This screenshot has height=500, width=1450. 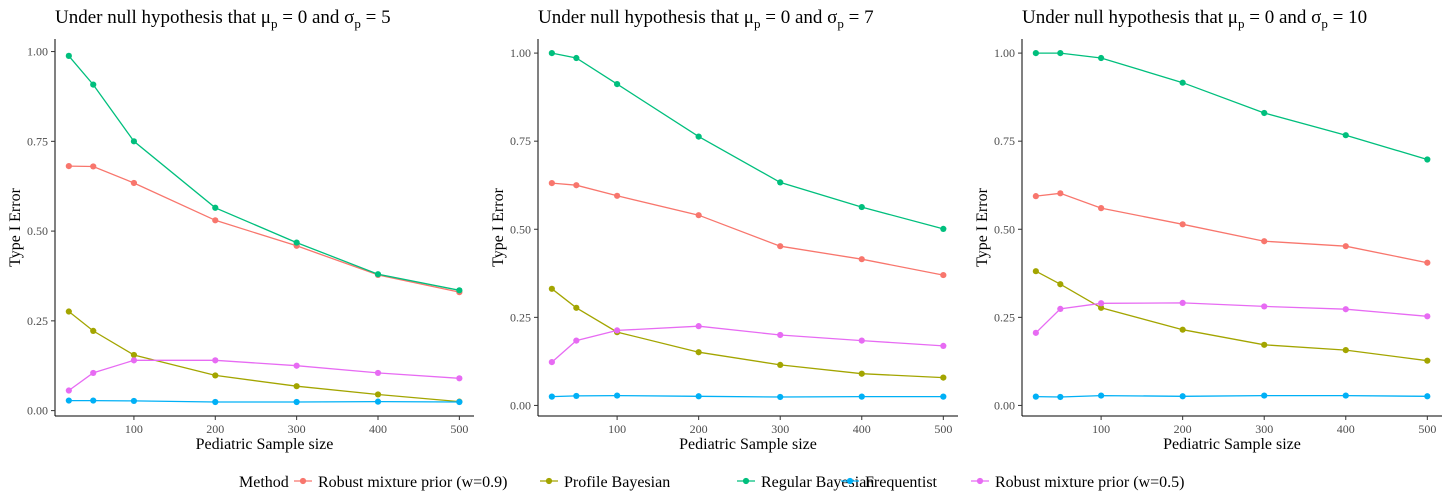 What do you see at coordinates (520, 405) in the screenshot?
I see `y-tick-label: 0.00` at bounding box center [520, 405].